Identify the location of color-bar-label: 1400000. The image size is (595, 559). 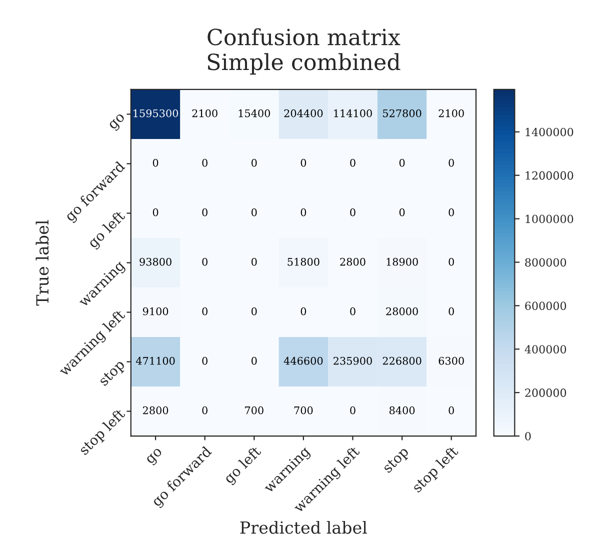
(550, 132).